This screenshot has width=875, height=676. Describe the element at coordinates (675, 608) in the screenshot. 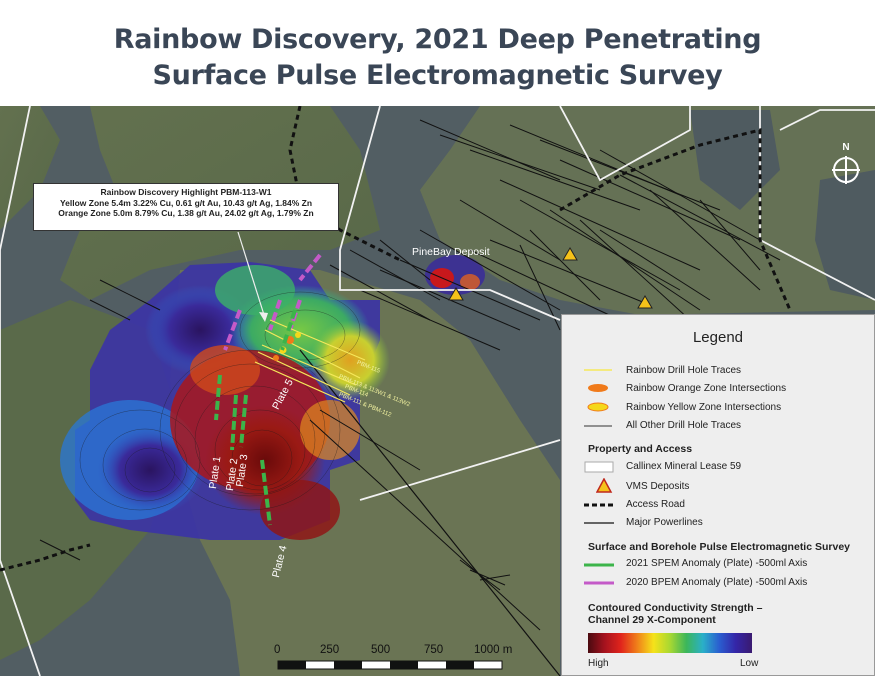

I see `legend-heading-conductivity-1: Contoured Conductivity Strength –` at that location.